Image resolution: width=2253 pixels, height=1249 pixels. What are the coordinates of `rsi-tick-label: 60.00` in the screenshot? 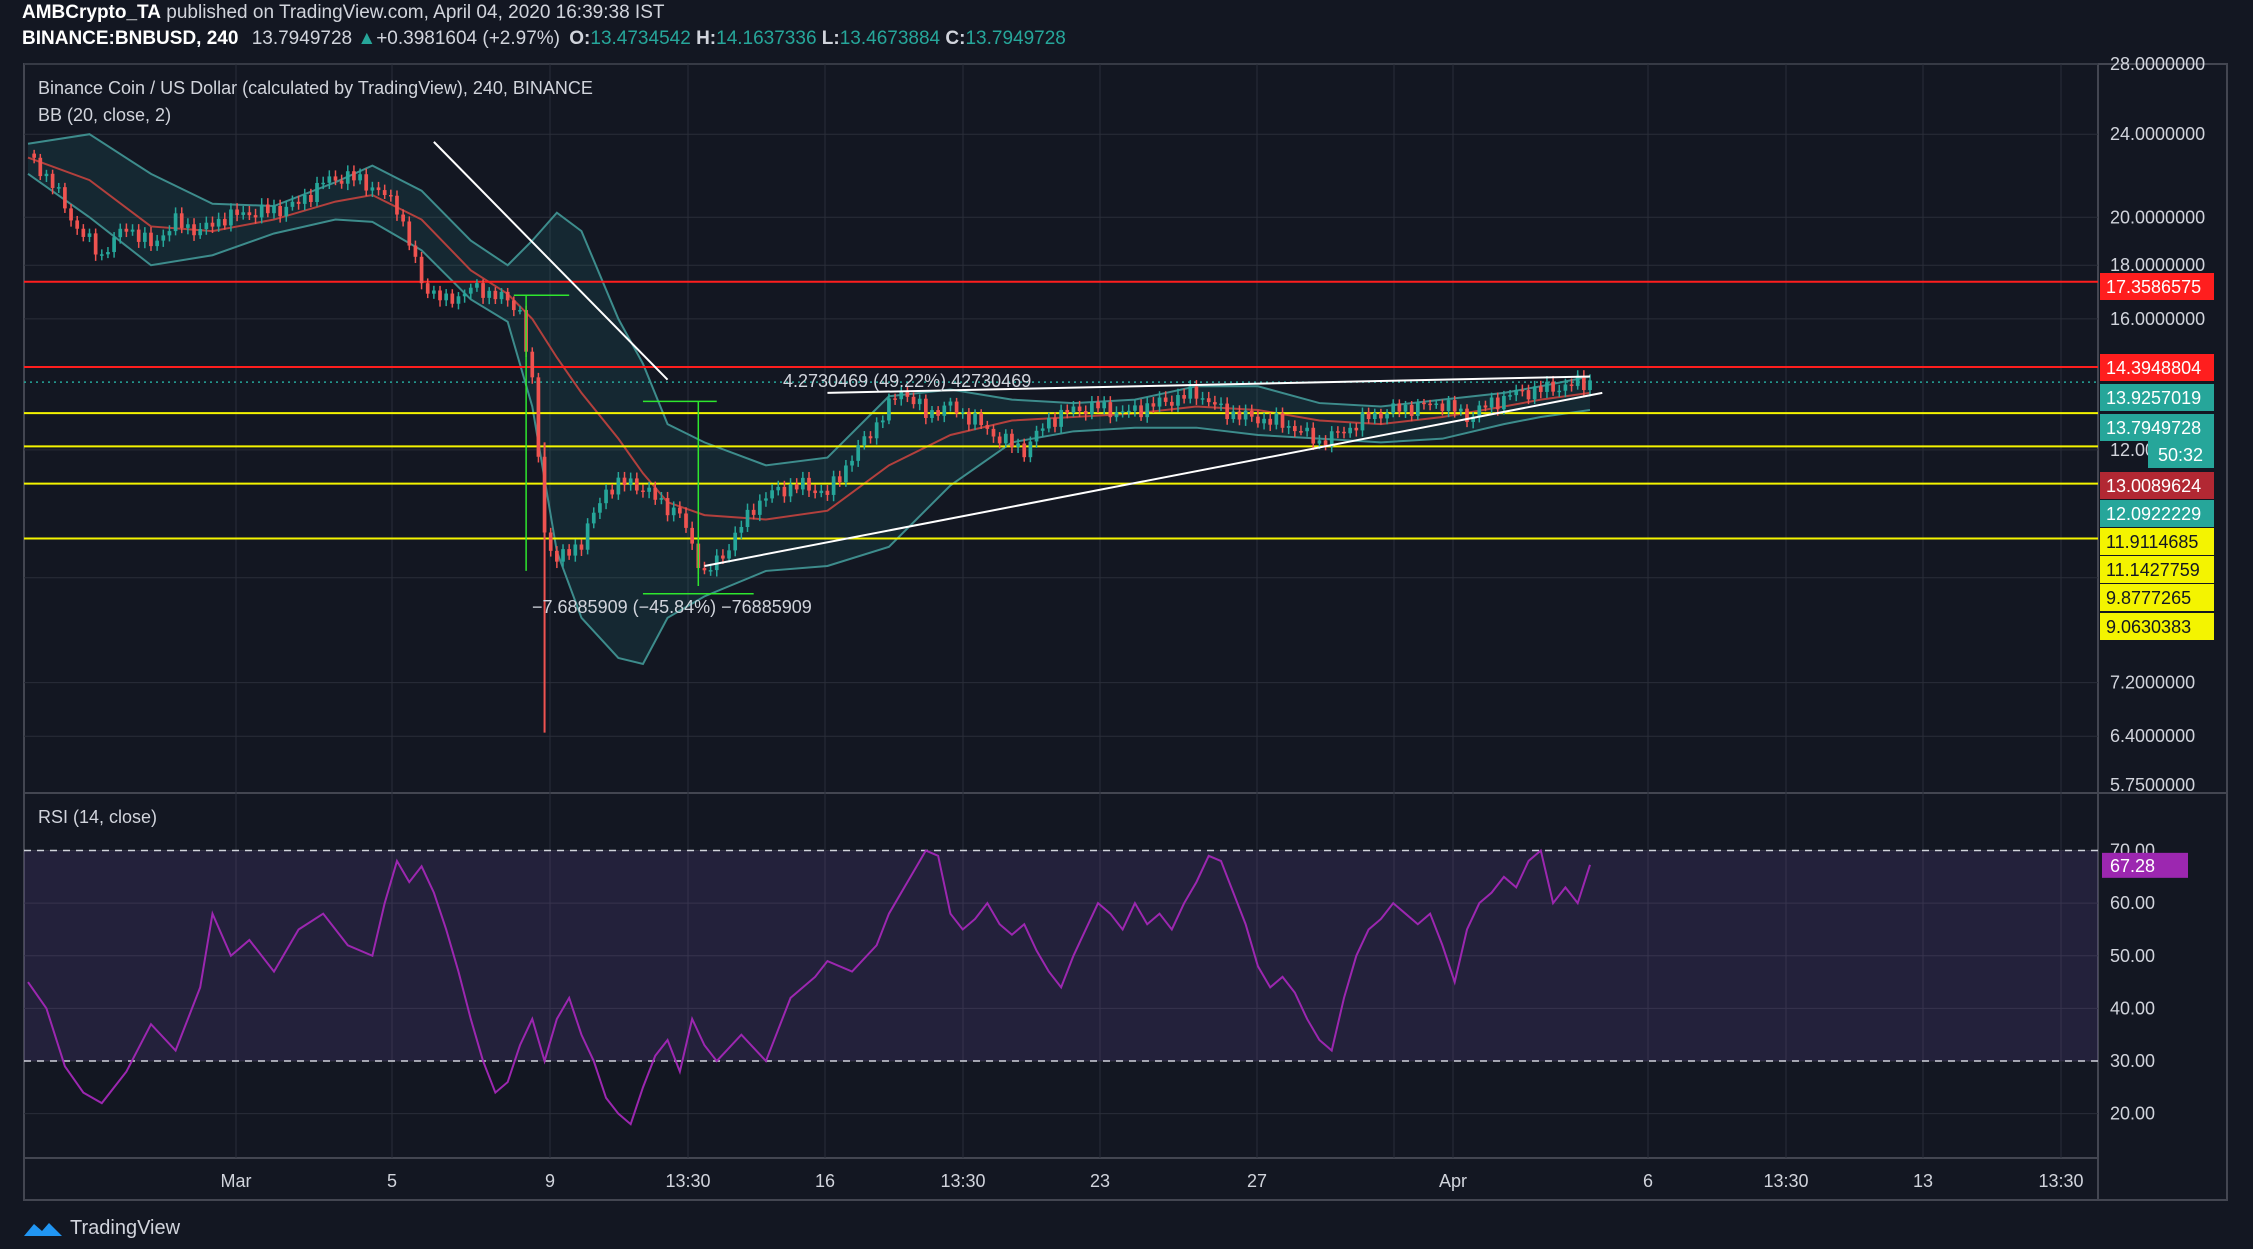 It's located at (2132, 903).